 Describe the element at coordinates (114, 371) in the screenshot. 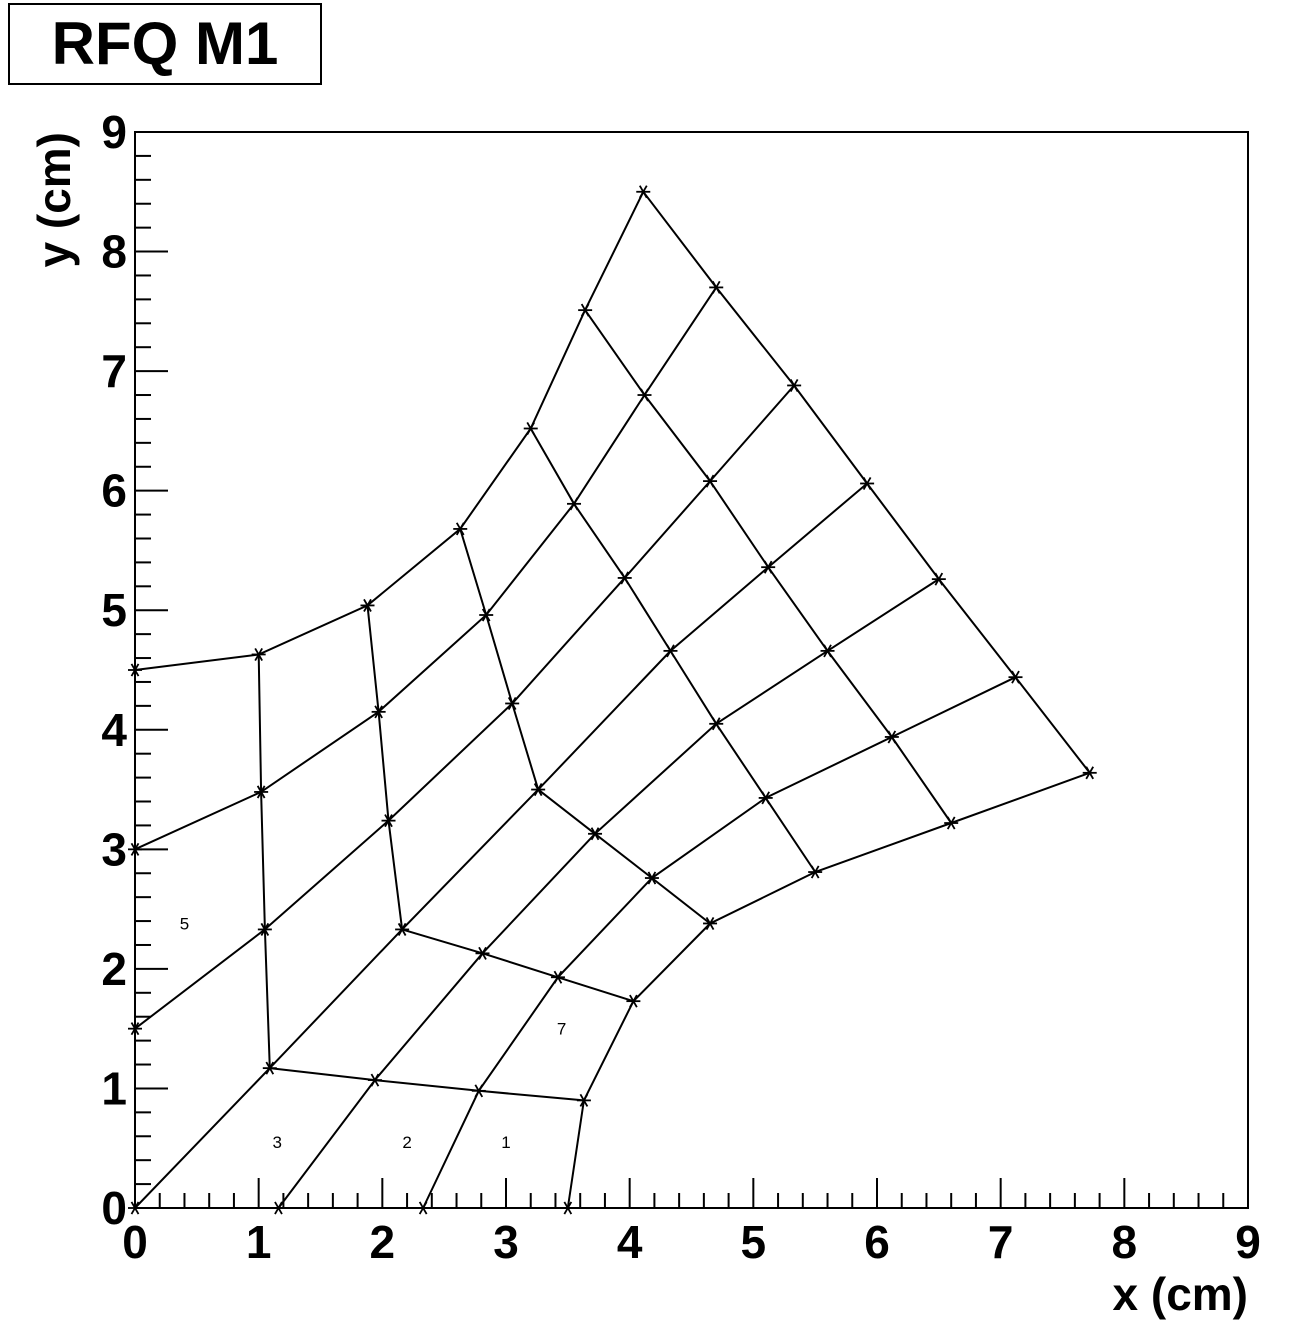

I see `y-tick-label: 7` at that location.